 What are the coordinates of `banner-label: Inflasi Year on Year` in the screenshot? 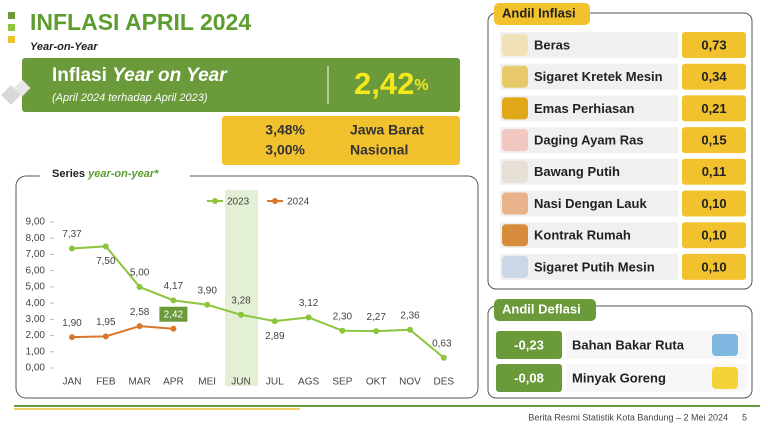 It's located at (140, 75).